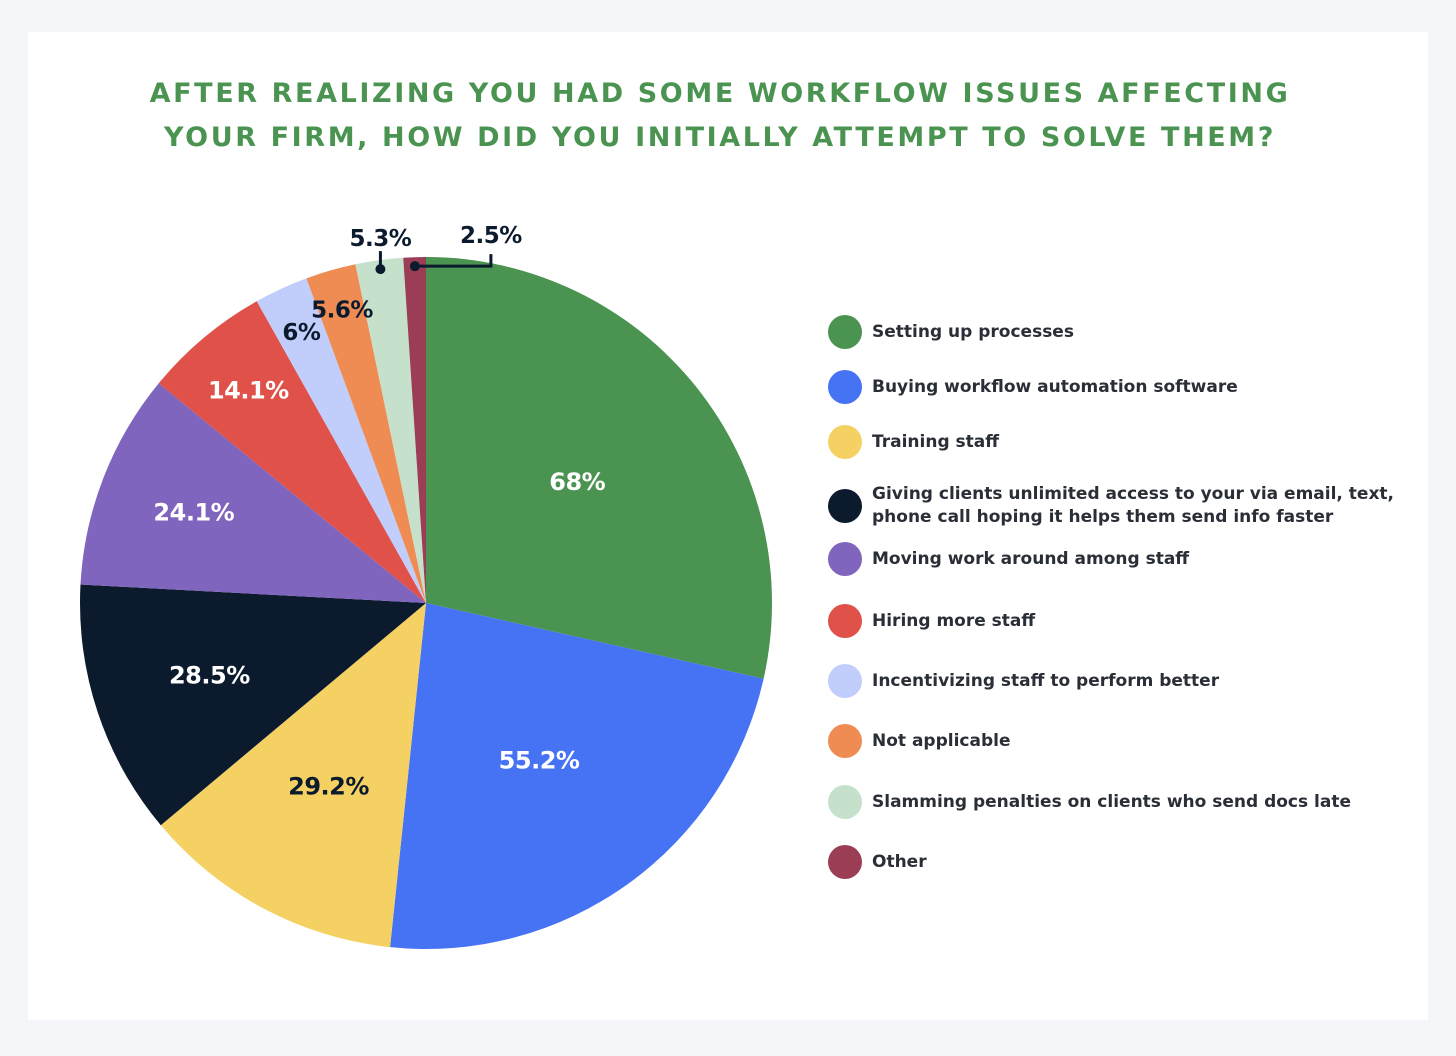  I want to click on legend-item-moving-work-around-among-staff: Moving work around among staff, so click(1120, 559).